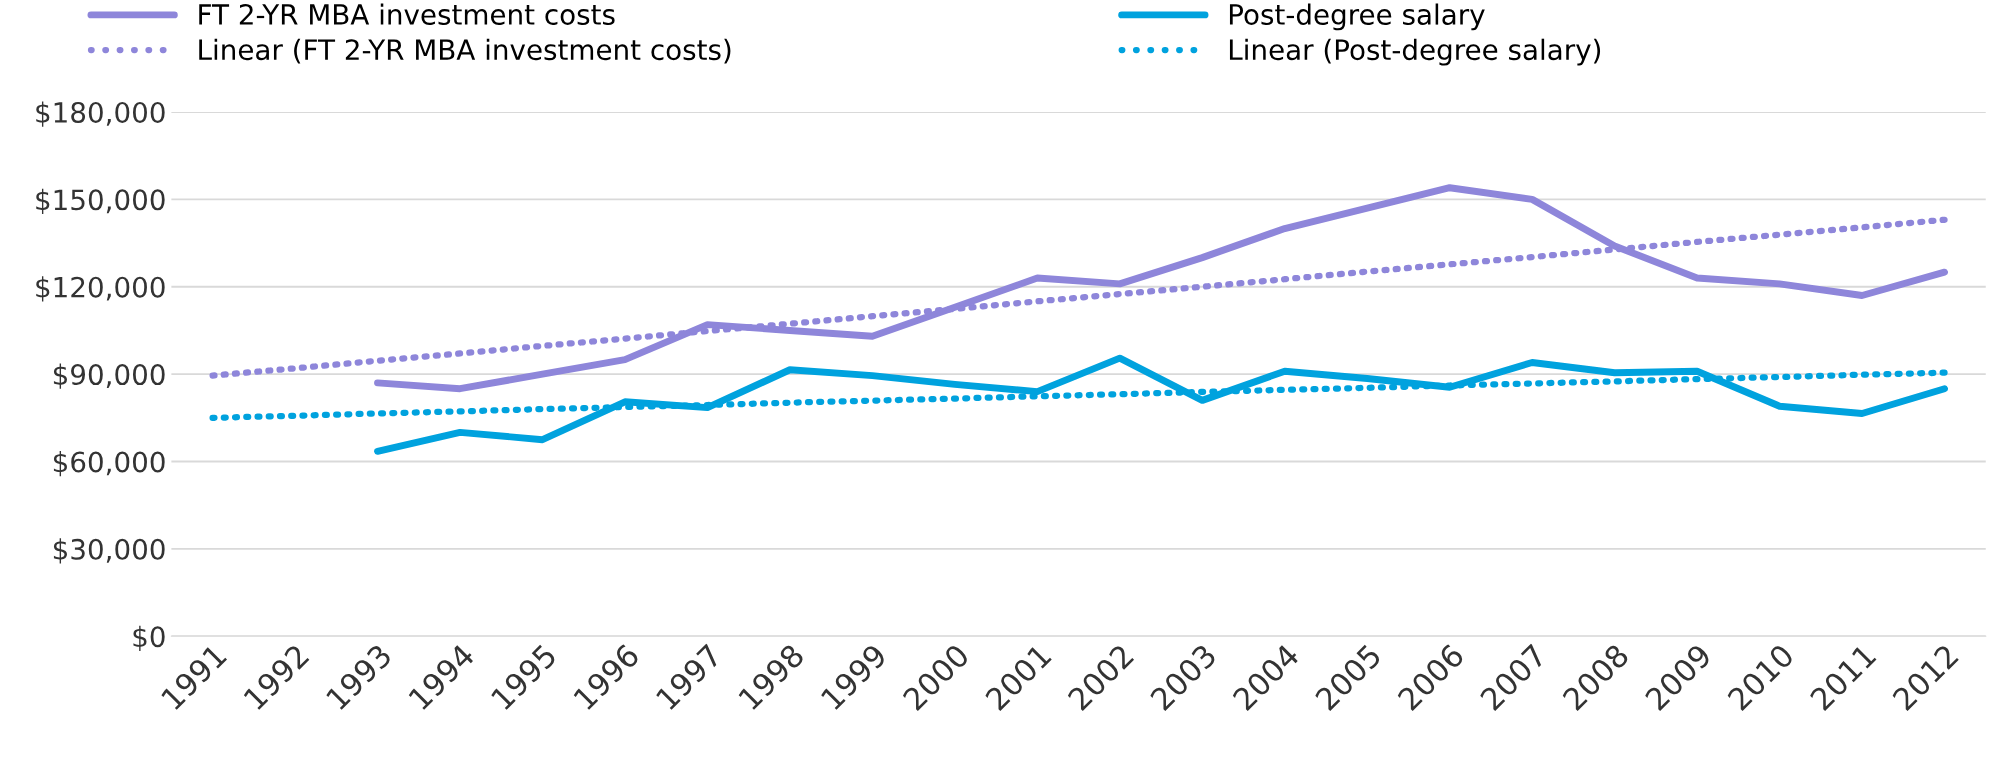  Describe the element at coordinates (465, 51) in the screenshot. I see `legend-label: Linear (FT 2-YR MBA investment costs)` at that location.